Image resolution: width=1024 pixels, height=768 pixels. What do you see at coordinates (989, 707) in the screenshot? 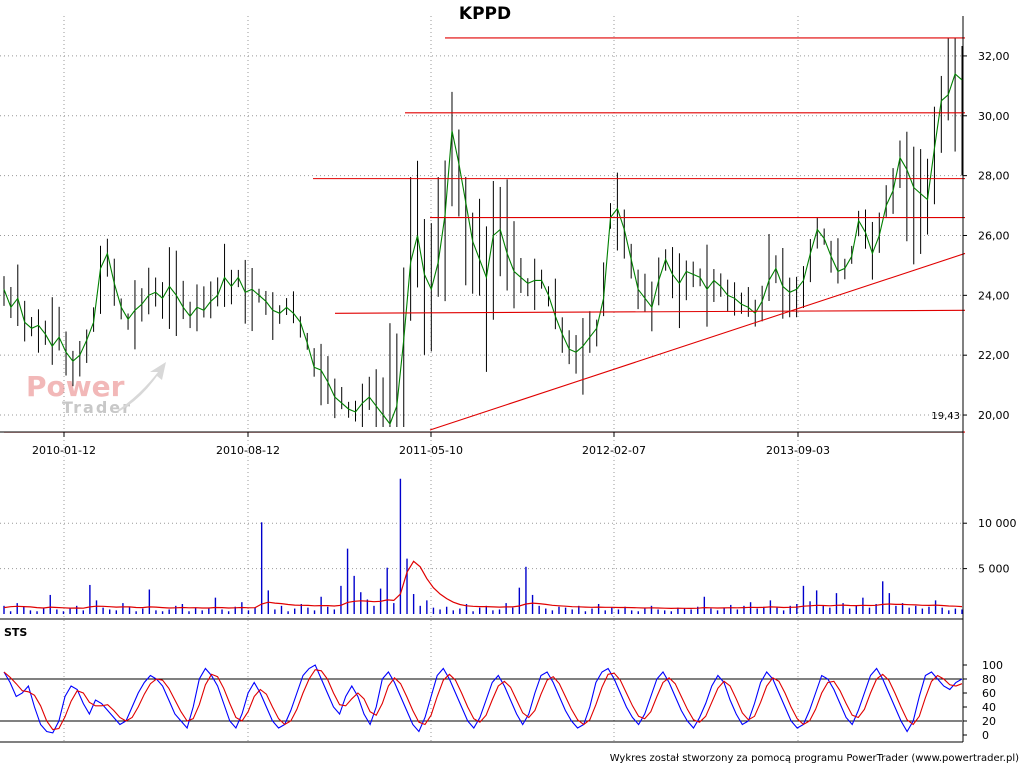
I see `sts-tick-label: 40` at bounding box center [989, 707].